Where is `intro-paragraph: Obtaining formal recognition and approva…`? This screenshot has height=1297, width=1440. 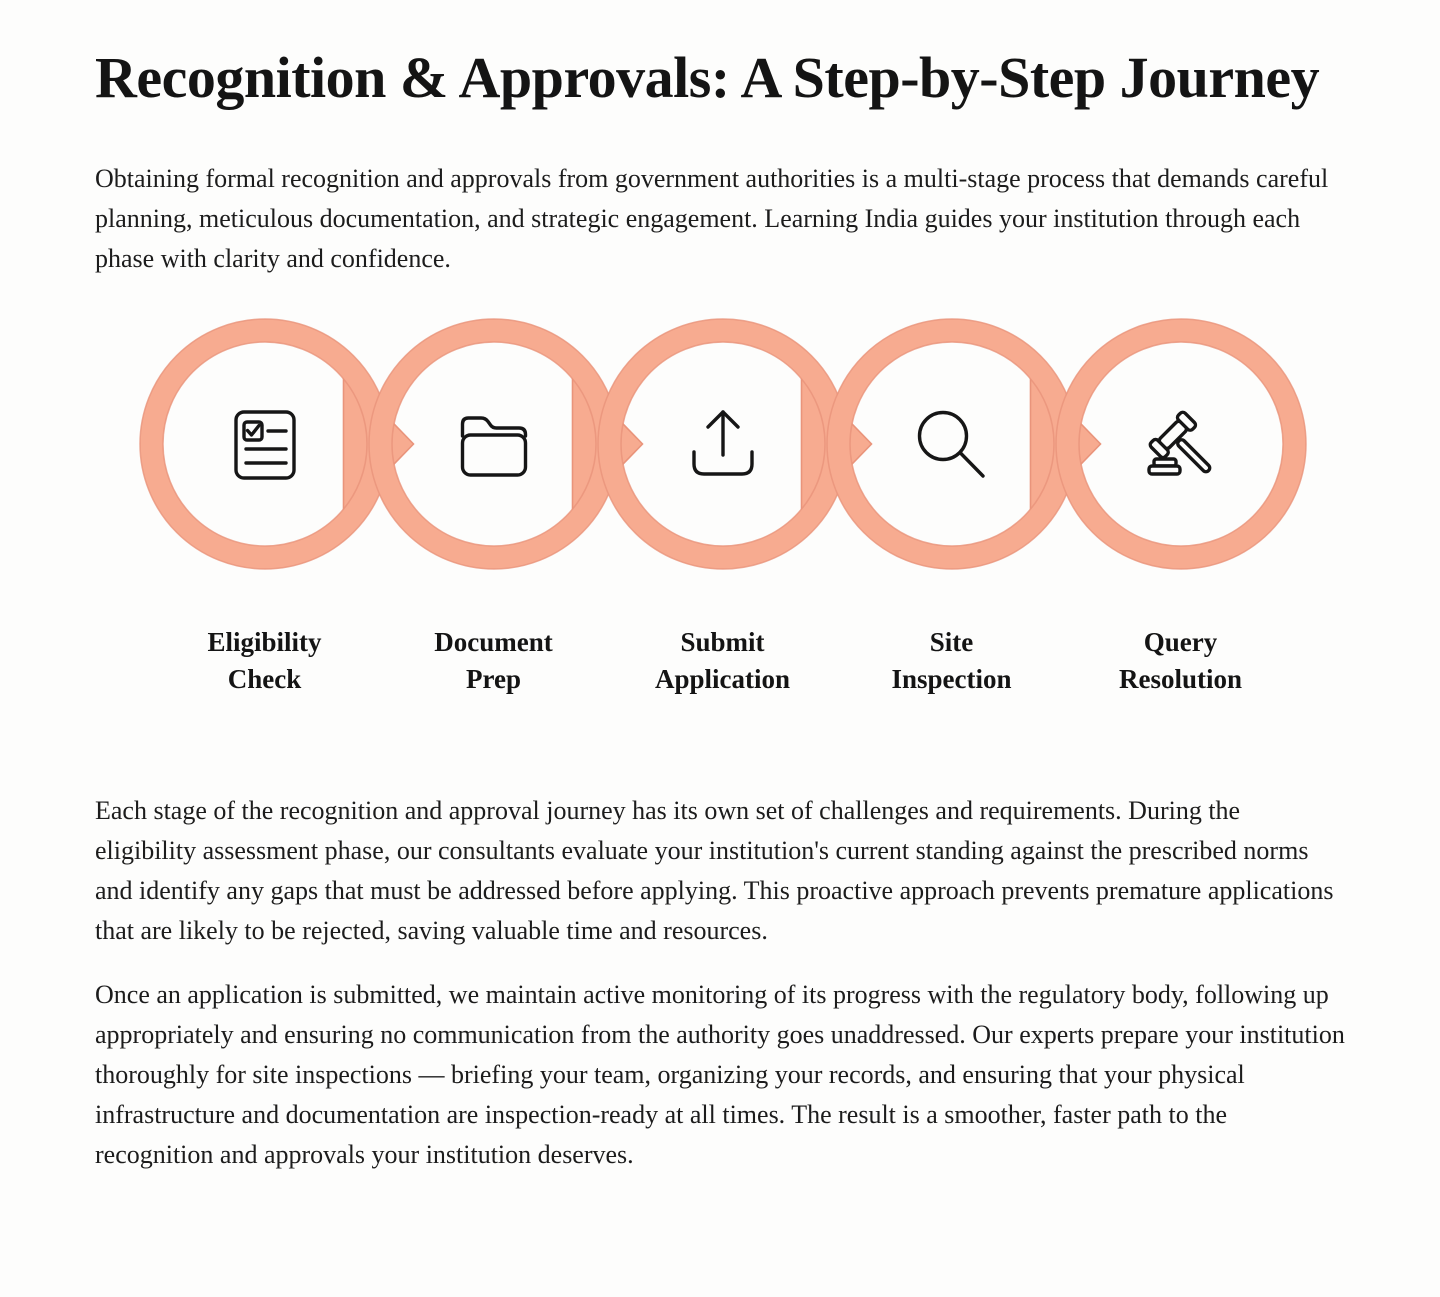
intro-paragraph: Obtaining formal recognition and approva… is located at coordinates (712, 218).